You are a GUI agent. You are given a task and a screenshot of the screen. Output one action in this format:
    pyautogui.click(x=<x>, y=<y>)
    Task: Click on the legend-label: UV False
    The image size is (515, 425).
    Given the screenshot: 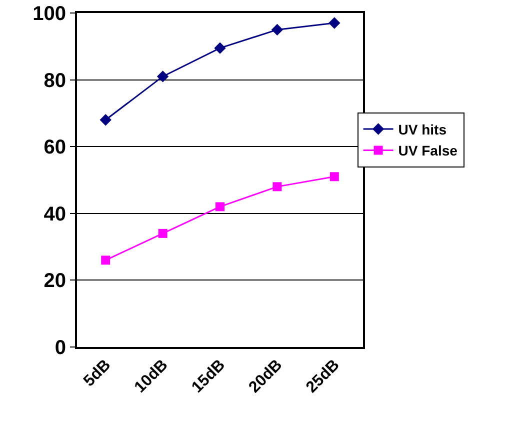 What is the action you would take?
    pyautogui.click(x=428, y=150)
    